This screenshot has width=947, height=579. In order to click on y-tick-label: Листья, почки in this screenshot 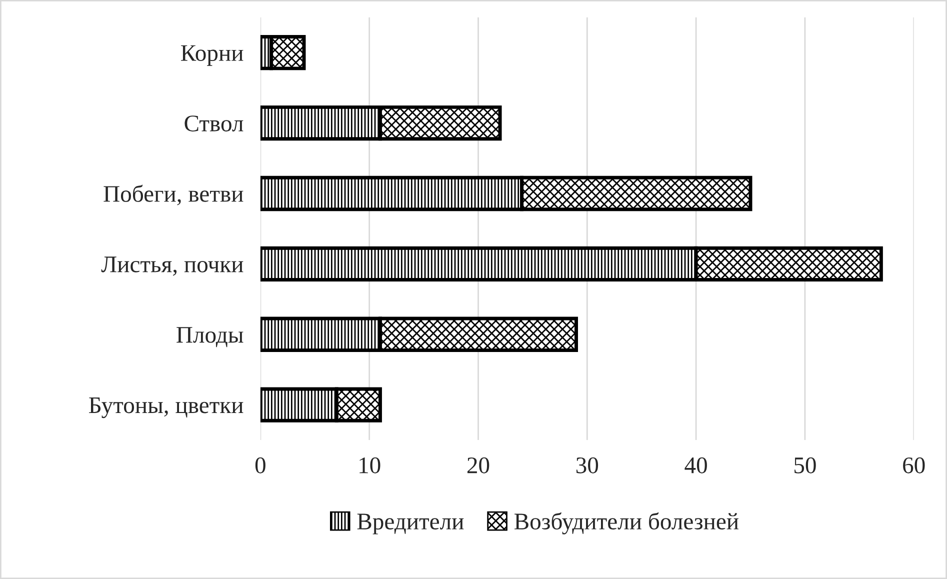, I will do `click(172, 266)`.